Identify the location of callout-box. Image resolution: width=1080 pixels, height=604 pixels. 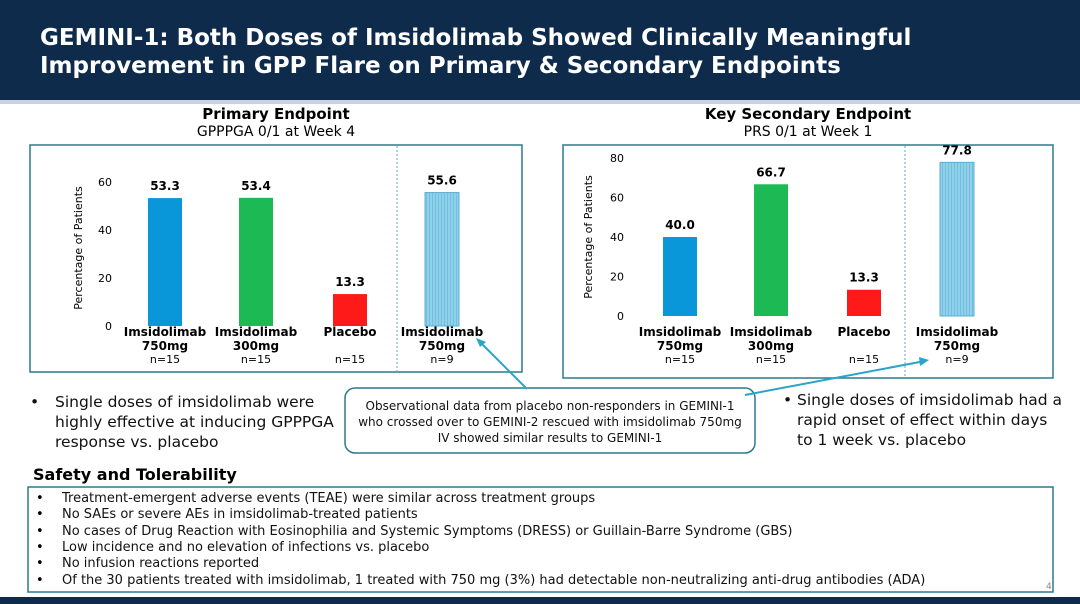
(550, 420).